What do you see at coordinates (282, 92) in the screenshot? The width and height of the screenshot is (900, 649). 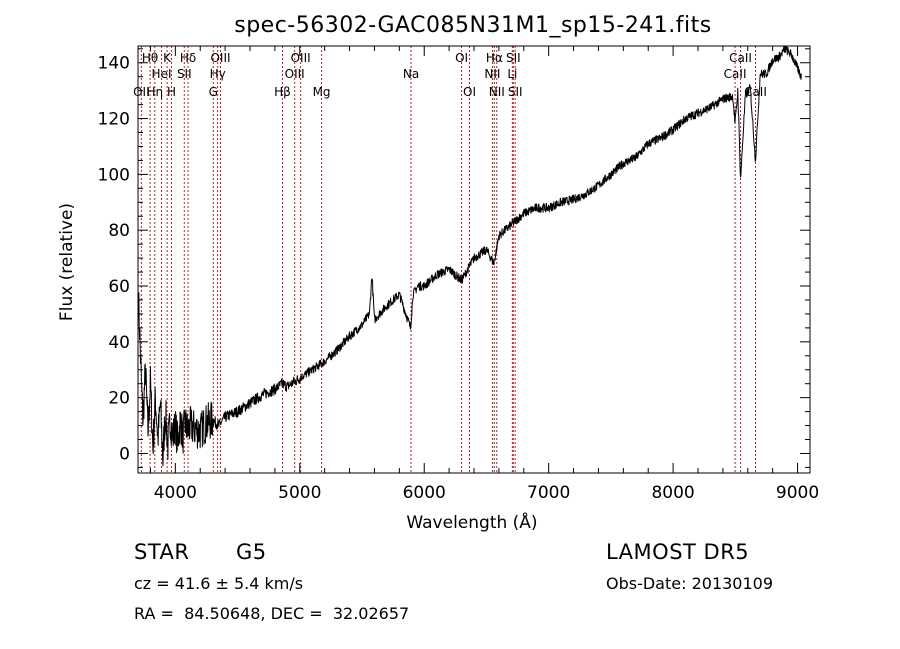 I see `spectral-line-label: Hβ` at bounding box center [282, 92].